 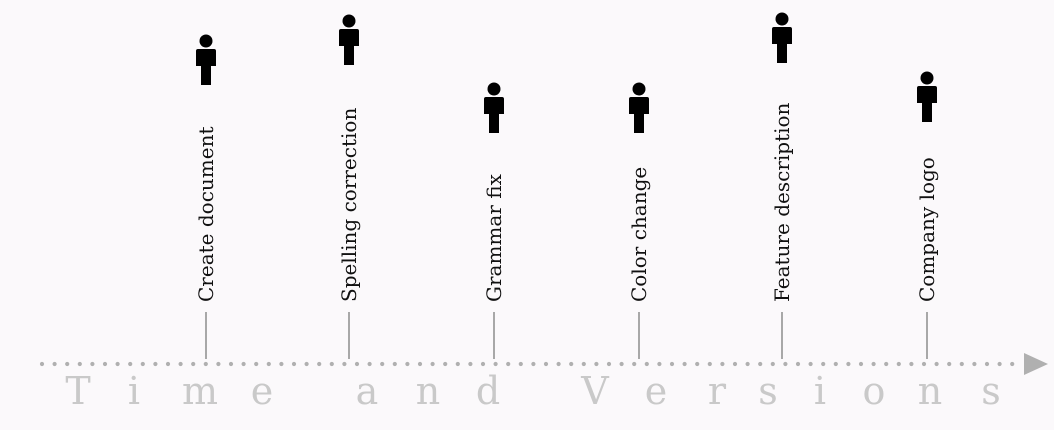 I want to click on caption-letter: r, so click(x=717, y=391).